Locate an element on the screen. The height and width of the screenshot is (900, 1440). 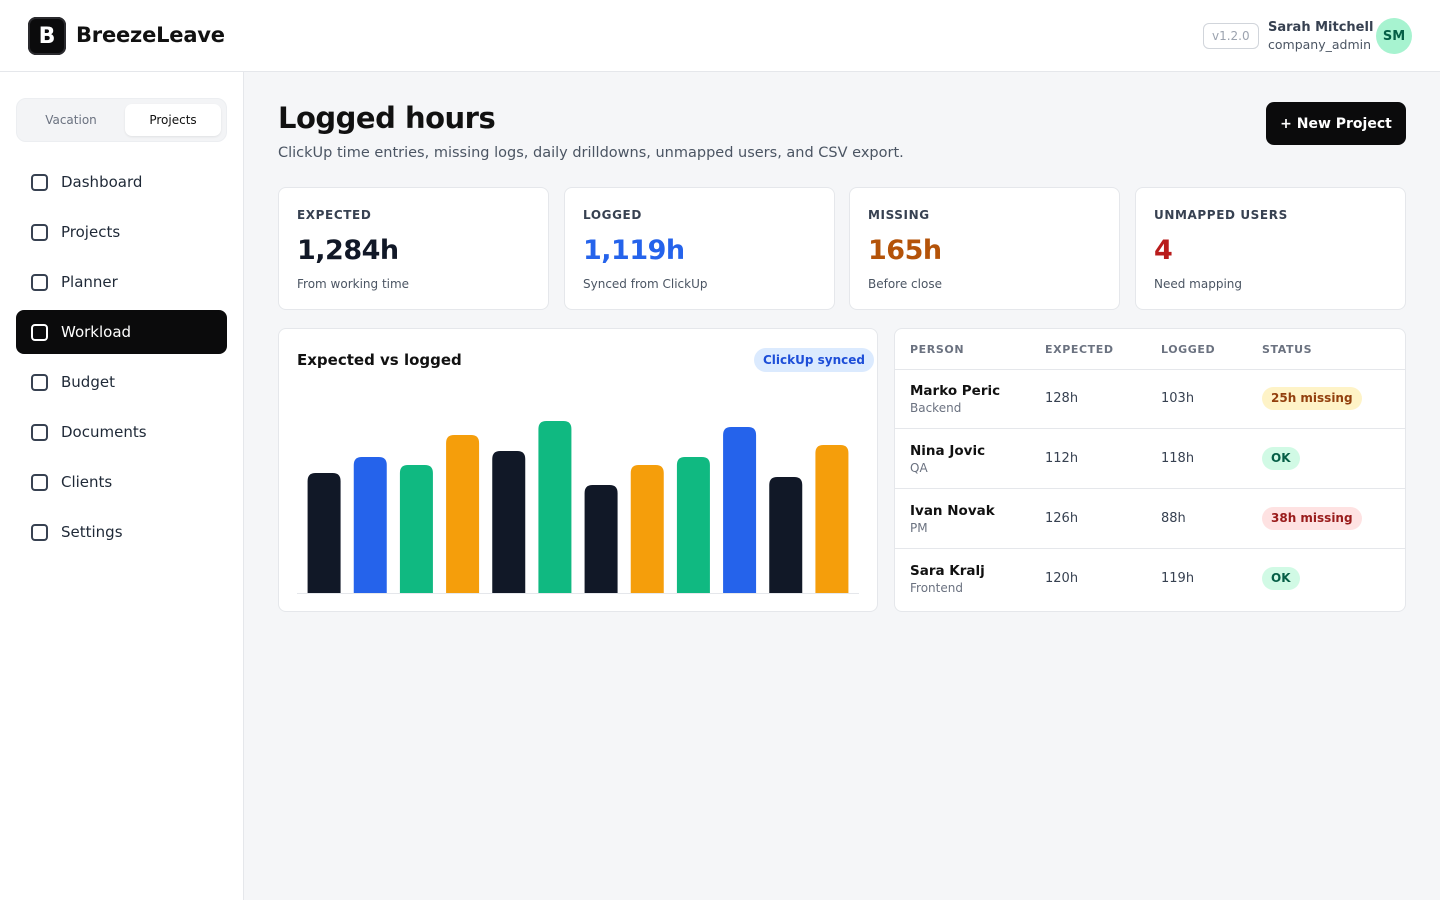
sidebar-item-label: Clients is located at coordinates (87, 482).